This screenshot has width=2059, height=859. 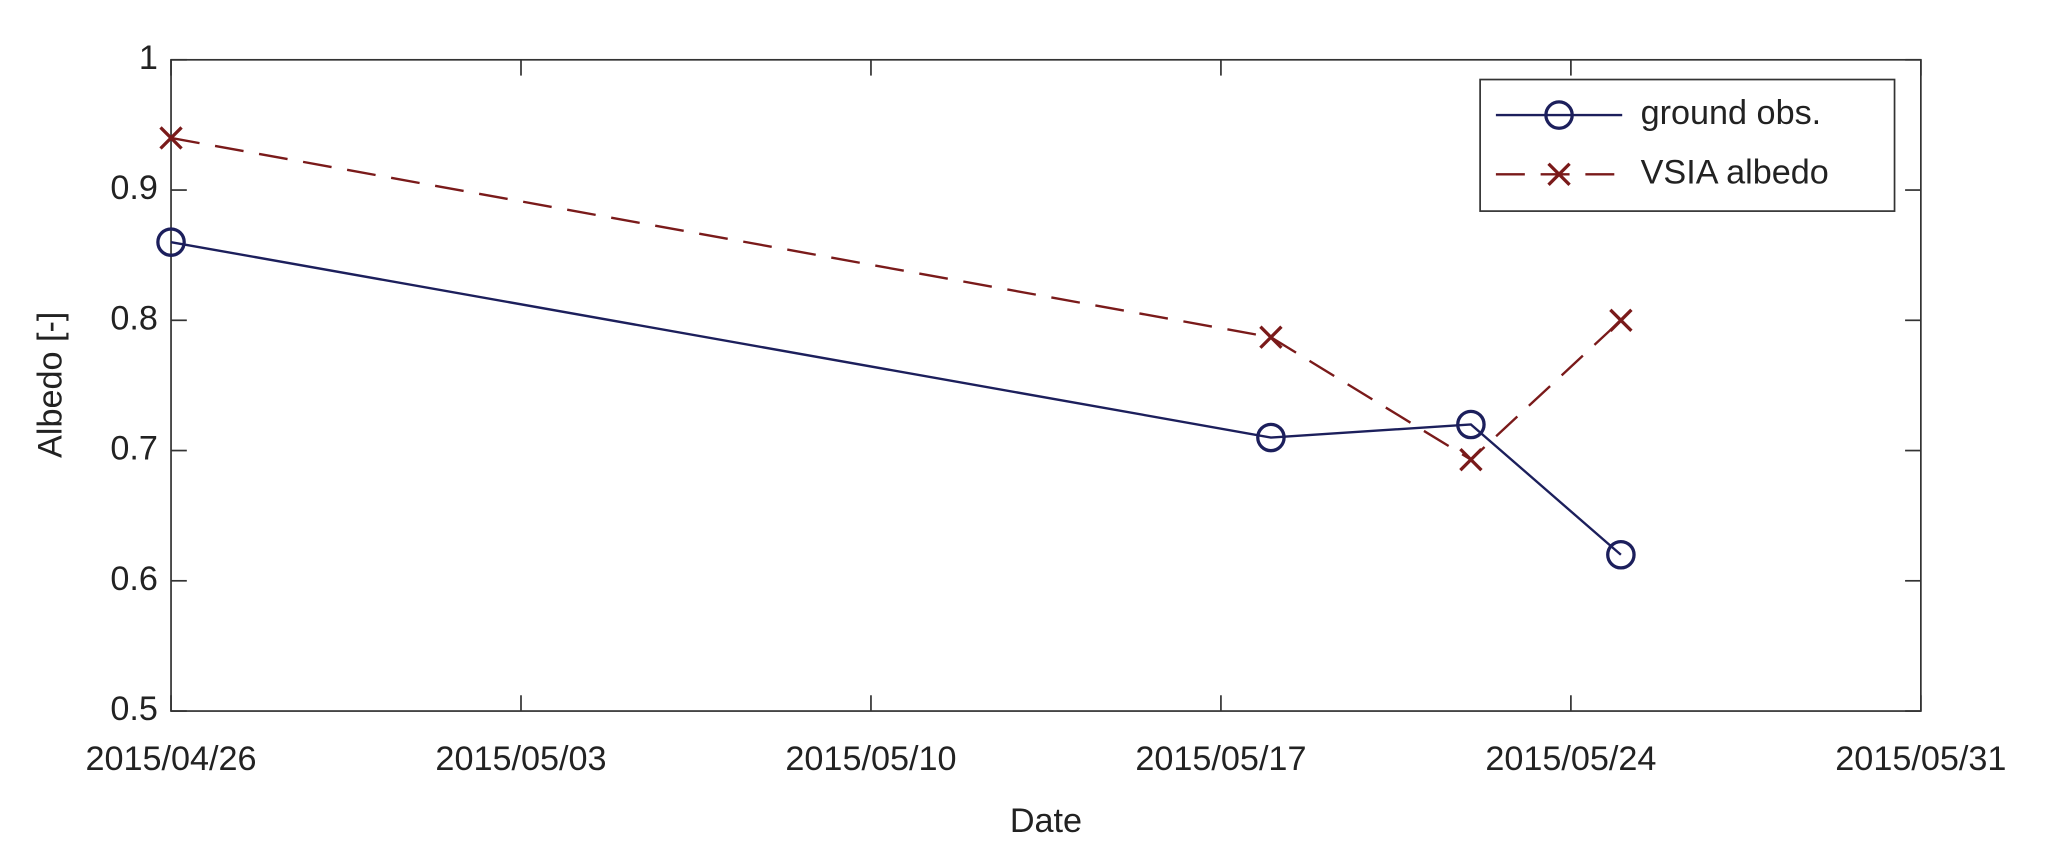 What do you see at coordinates (1920, 759) in the screenshot?
I see `x-tick-label: 2015/05/31` at bounding box center [1920, 759].